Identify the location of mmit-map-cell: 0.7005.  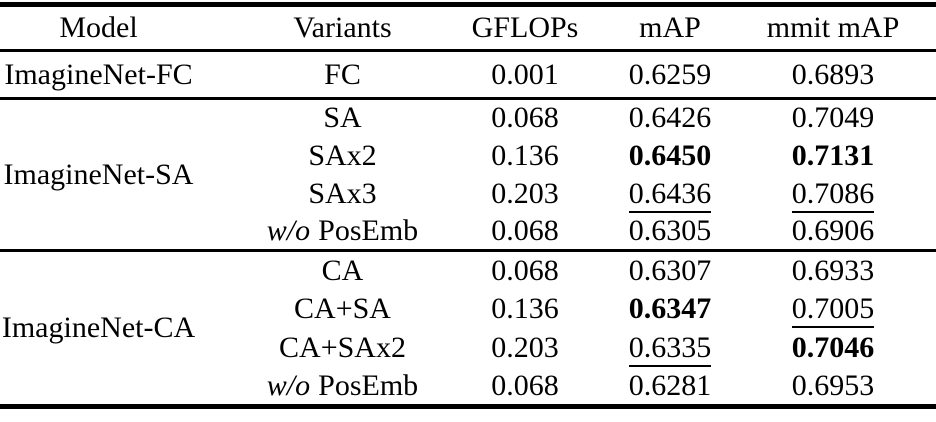
(848, 309).